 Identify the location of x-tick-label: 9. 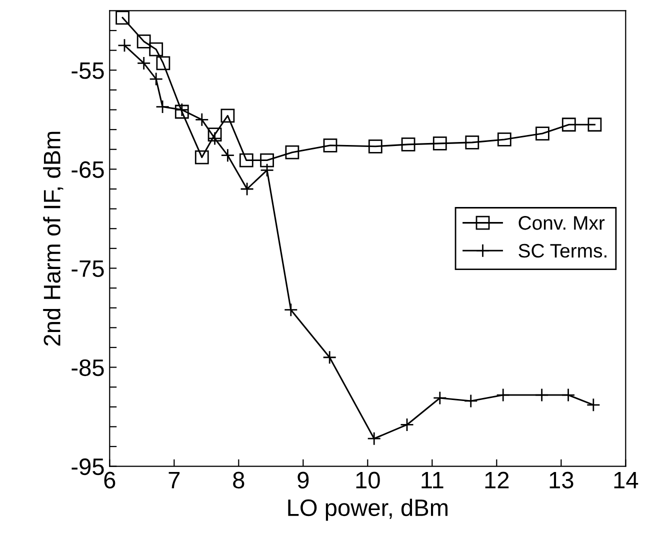
(303, 480).